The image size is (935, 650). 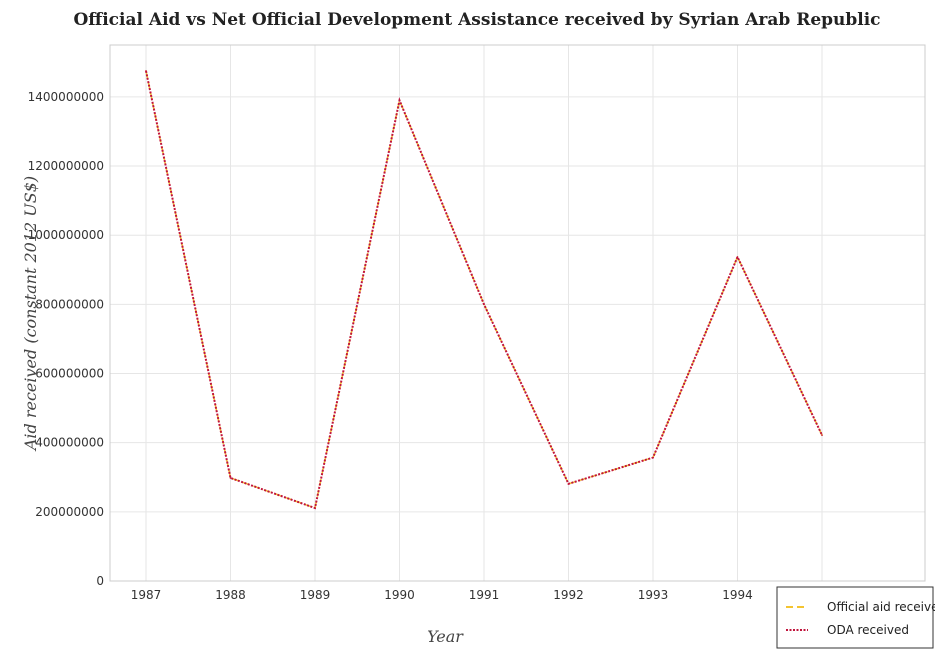 I want to click on x-tick-label: 1993, so click(x=653, y=595).